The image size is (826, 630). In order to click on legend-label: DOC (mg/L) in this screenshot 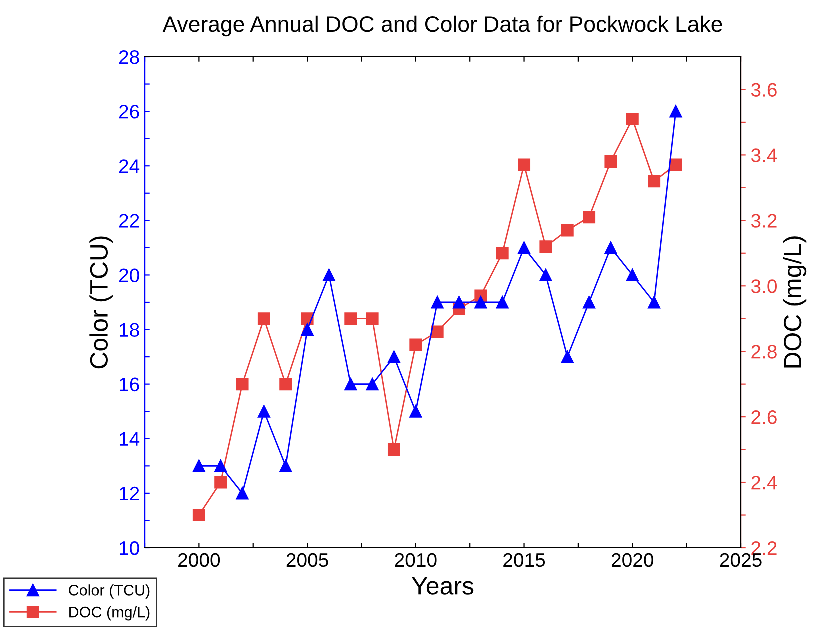, I will do `click(110, 613)`.